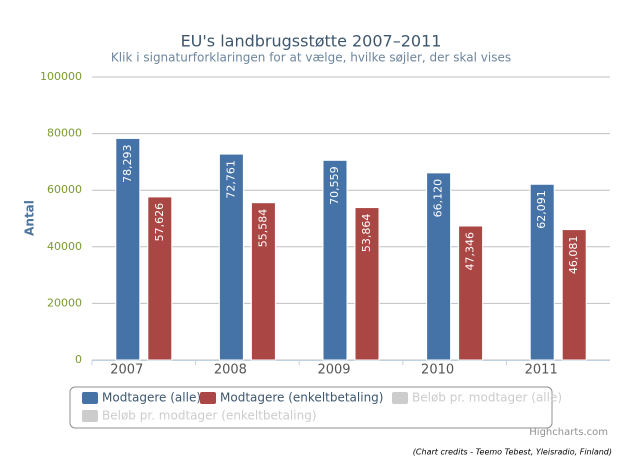 The width and height of the screenshot is (623, 476). Describe the element at coordinates (487, 398) in the screenshot. I see `legend-label: Beløb pr. modtager (alle)` at that location.